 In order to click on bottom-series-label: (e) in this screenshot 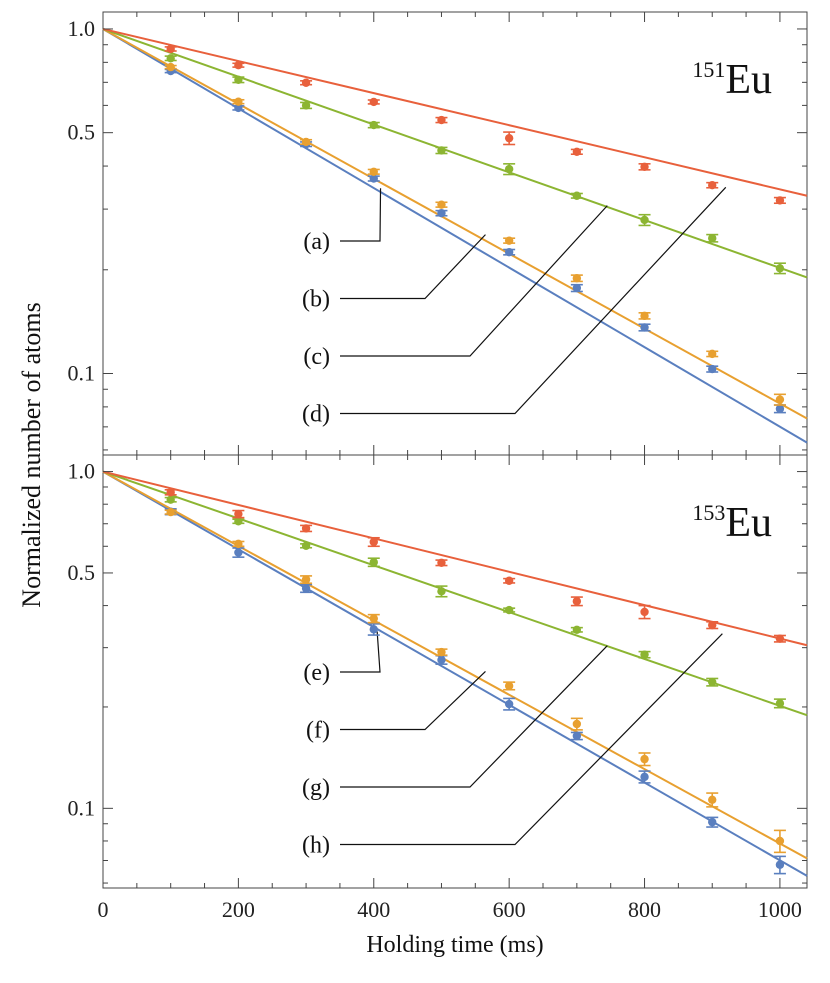, I will do `click(316, 673)`.